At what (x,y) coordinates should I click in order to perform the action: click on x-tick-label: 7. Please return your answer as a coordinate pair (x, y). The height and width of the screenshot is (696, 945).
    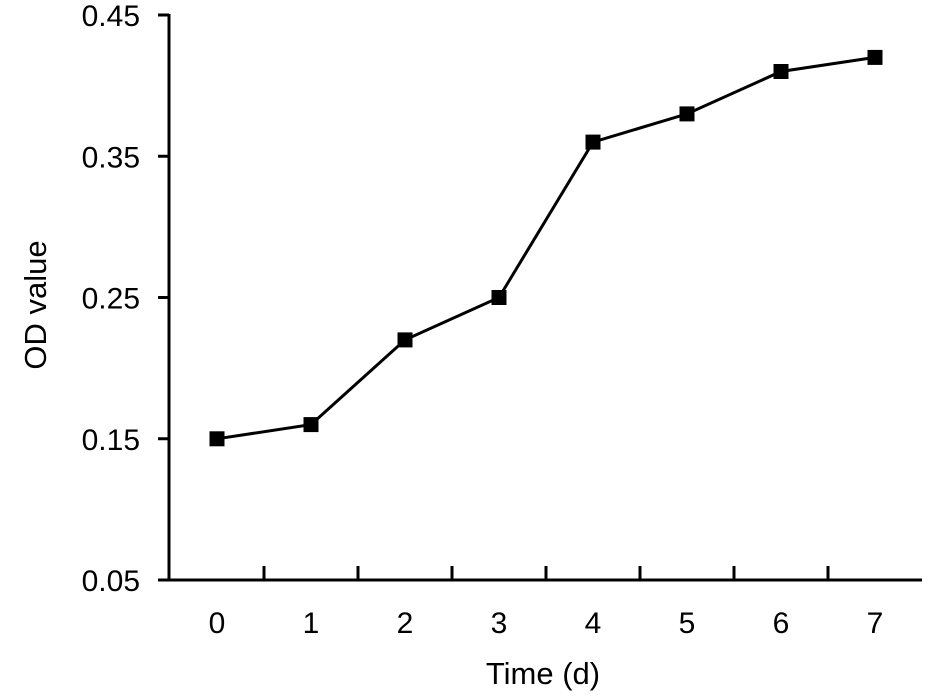
    Looking at the image, I should click on (875, 623).